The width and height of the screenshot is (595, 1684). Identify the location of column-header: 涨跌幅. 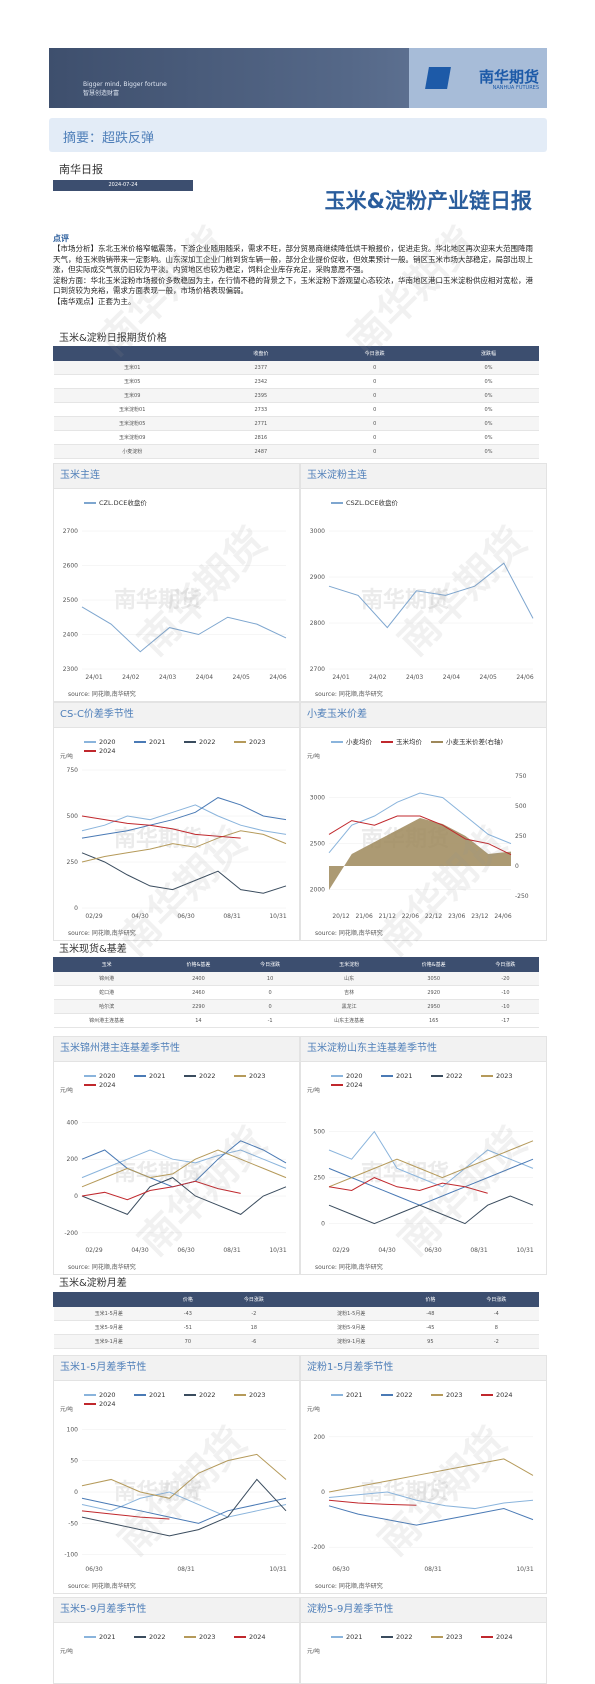
(488, 353).